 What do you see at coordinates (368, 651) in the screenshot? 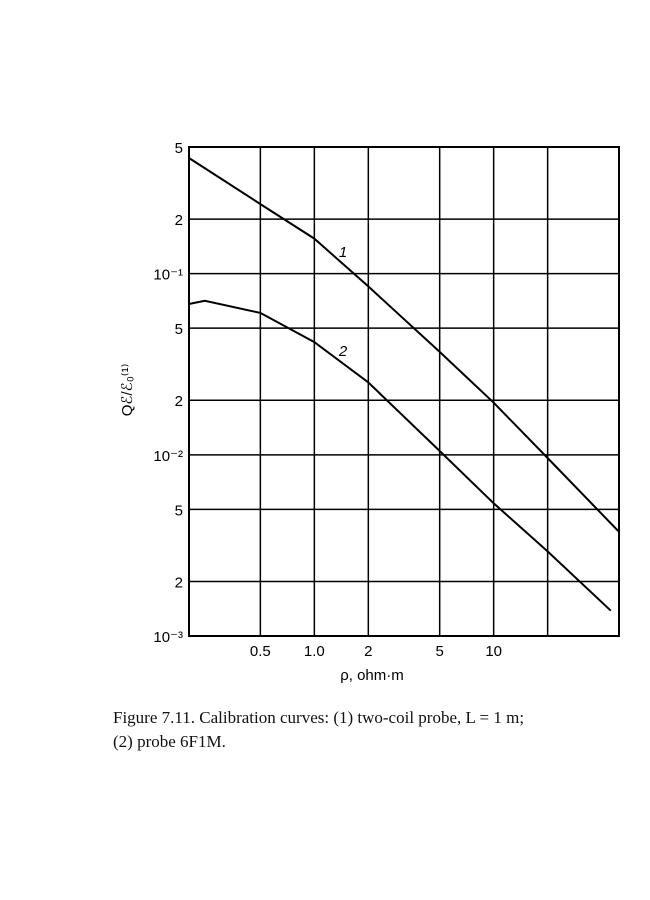
I see `x-tick-label: 2` at bounding box center [368, 651].